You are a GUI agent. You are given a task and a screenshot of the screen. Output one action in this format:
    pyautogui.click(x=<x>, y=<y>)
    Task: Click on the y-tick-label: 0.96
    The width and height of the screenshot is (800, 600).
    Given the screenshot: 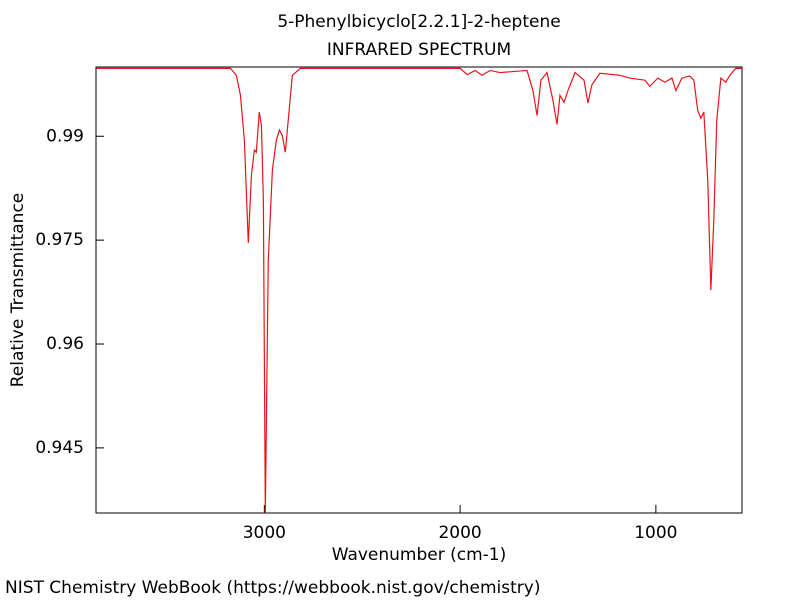 What is the action you would take?
    pyautogui.click(x=65, y=344)
    